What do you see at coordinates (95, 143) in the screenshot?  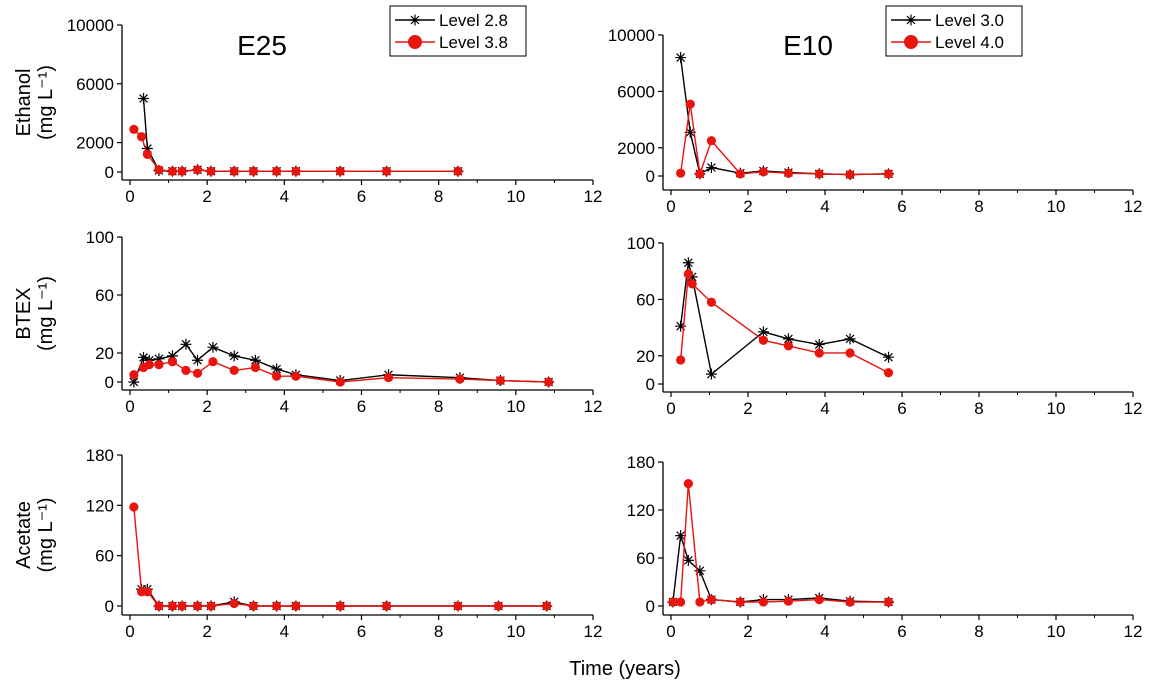 I see `y-tick-label: 2000` at bounding box center [95, 143].